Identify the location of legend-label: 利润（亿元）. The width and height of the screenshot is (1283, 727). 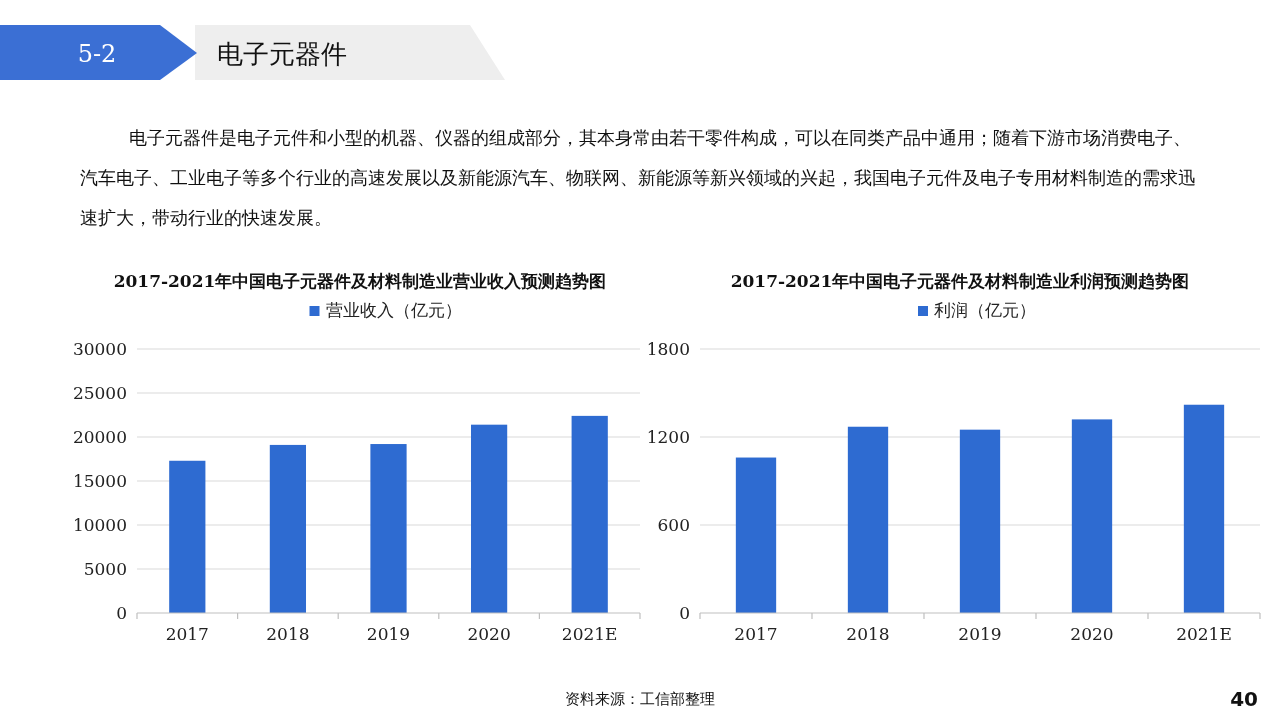
(985, 310).